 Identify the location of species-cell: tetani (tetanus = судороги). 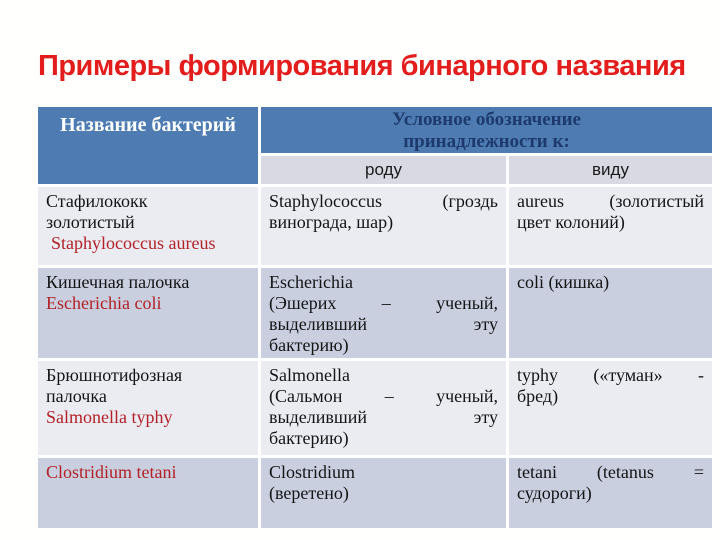
(610, 493).